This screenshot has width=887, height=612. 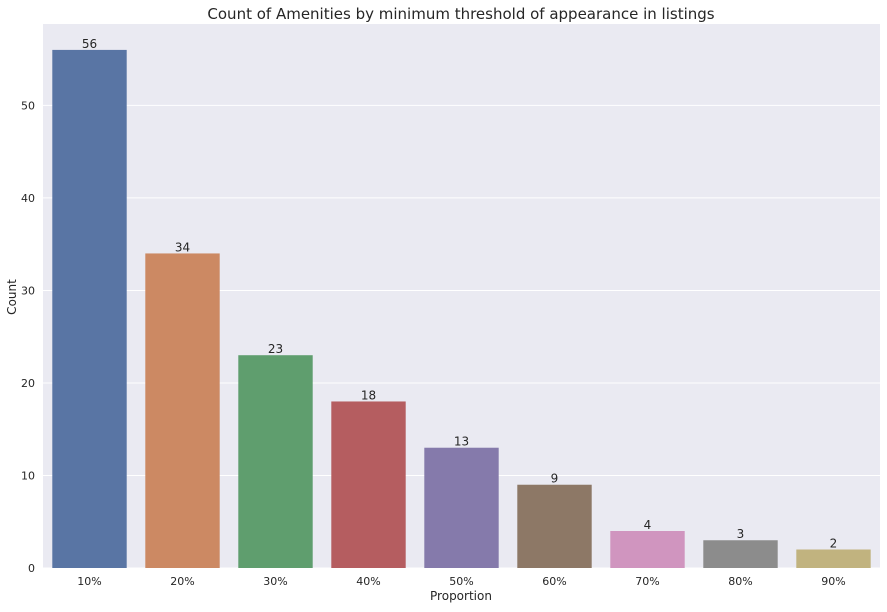 I want to click on bar-60%, so click(x=554, y=526).